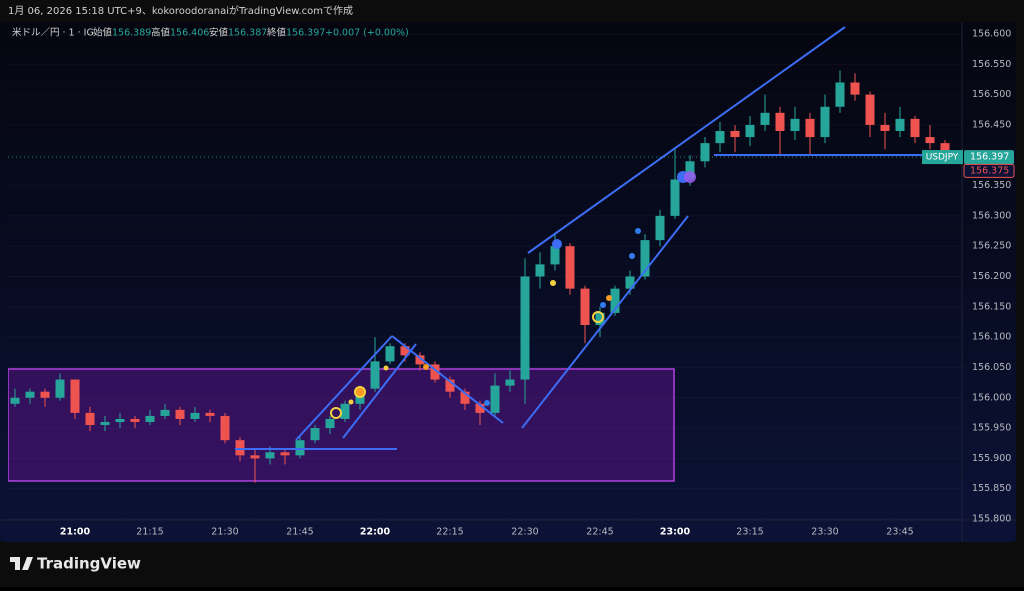  What do you see at coordinates (991, 215) in the screenshot?
I see `y-tick-label: 156.300` at bounding box center [991, 215].